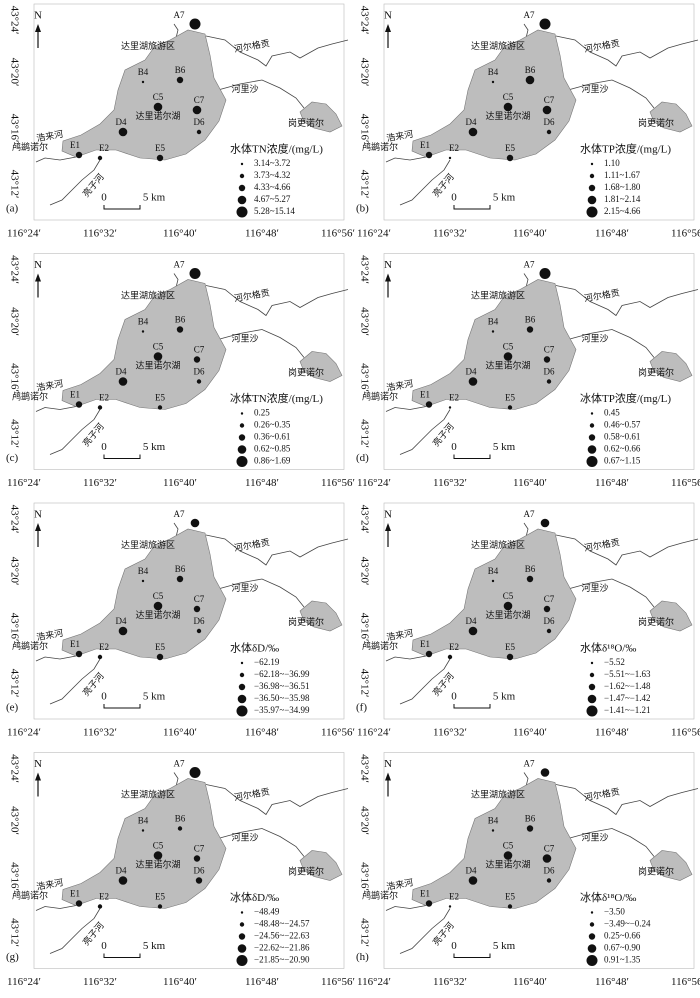 The height and width of the screenshot is (998, 700). Describe the element at coordinates (612, 413) in the screenshot. I see `legend-item: 0.45` at that location.